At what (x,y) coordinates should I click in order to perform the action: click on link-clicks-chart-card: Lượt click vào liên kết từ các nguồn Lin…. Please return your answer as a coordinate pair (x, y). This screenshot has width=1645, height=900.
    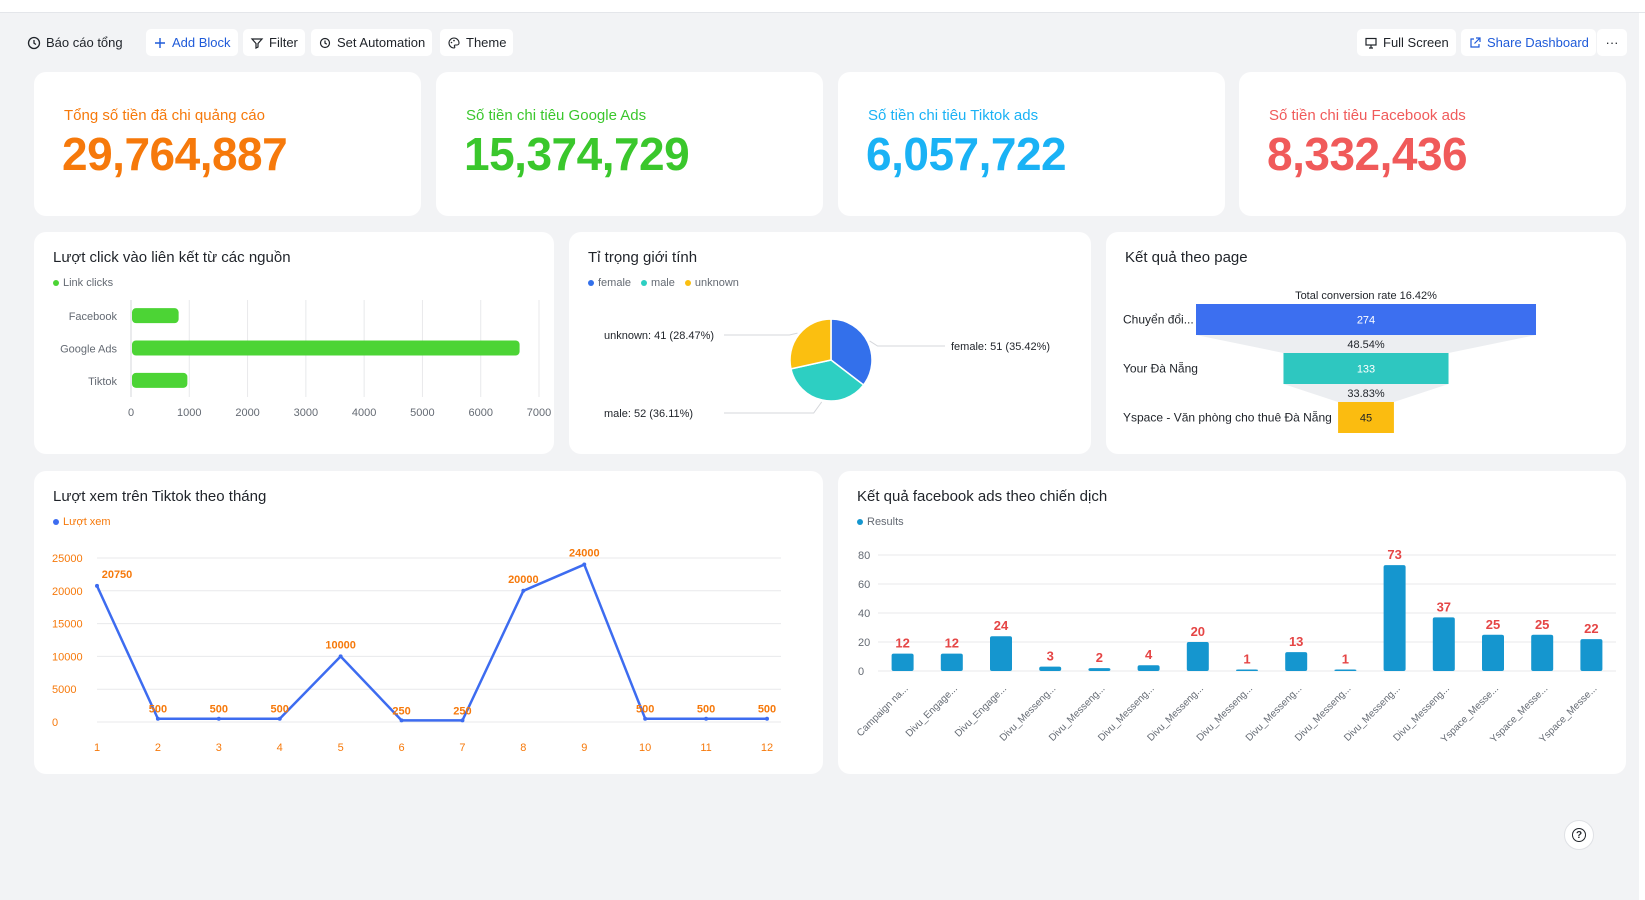
    Looking at the image, I should click on (294, 343).